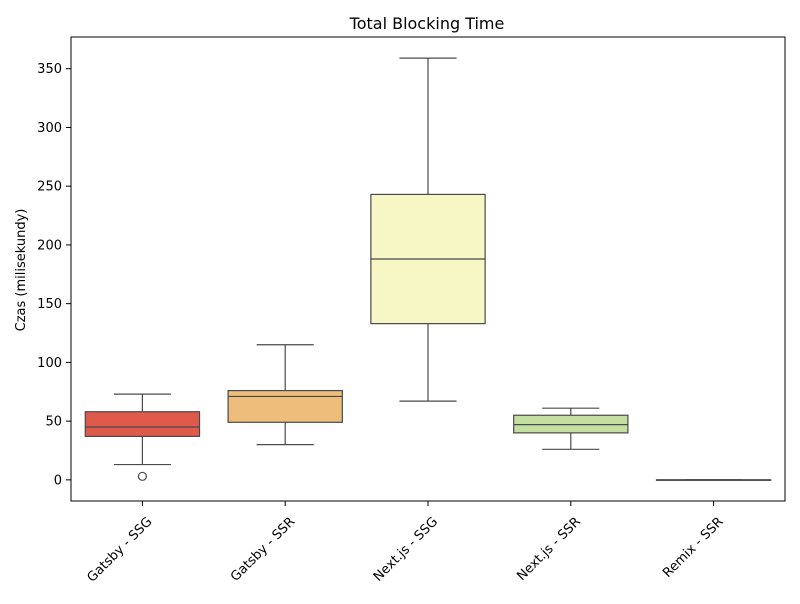 Image resolution: width=800 pixels, height=604 pixels. What do you see at coordinates (58, 480) in the screenshot?
I see `y-tick-label: 0` at bounding box center [58, 480].